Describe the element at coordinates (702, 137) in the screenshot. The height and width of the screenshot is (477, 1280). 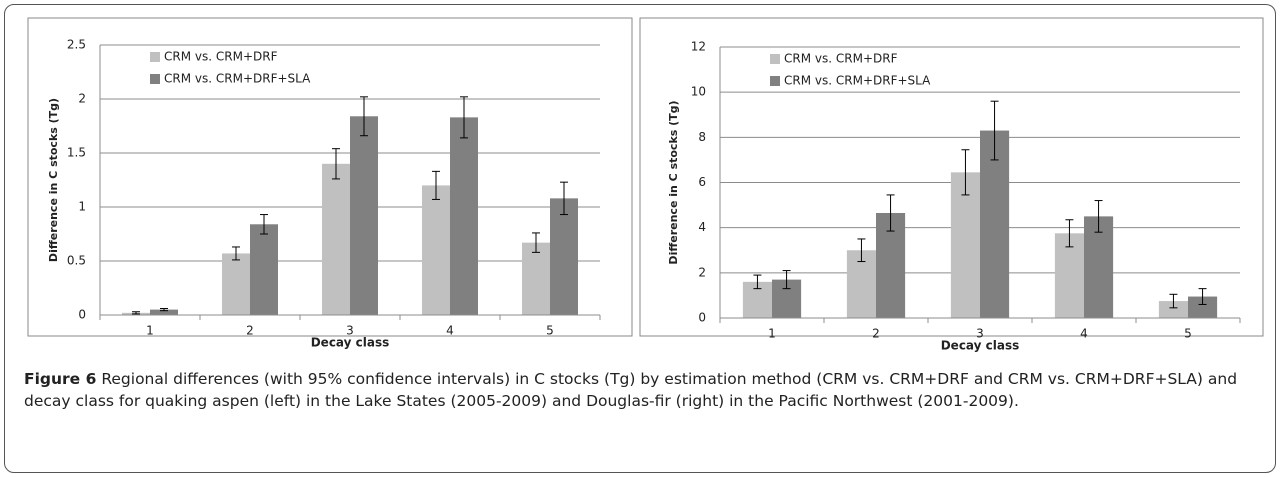
I see `y-tick-label: 8` at that location.